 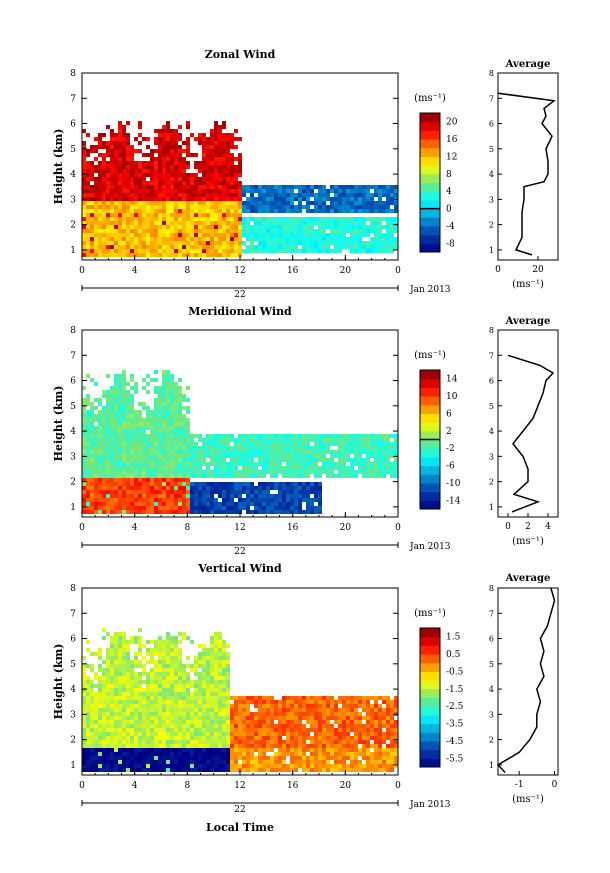 I want to click on colorbar-swatch, so click(x=430, y=248).